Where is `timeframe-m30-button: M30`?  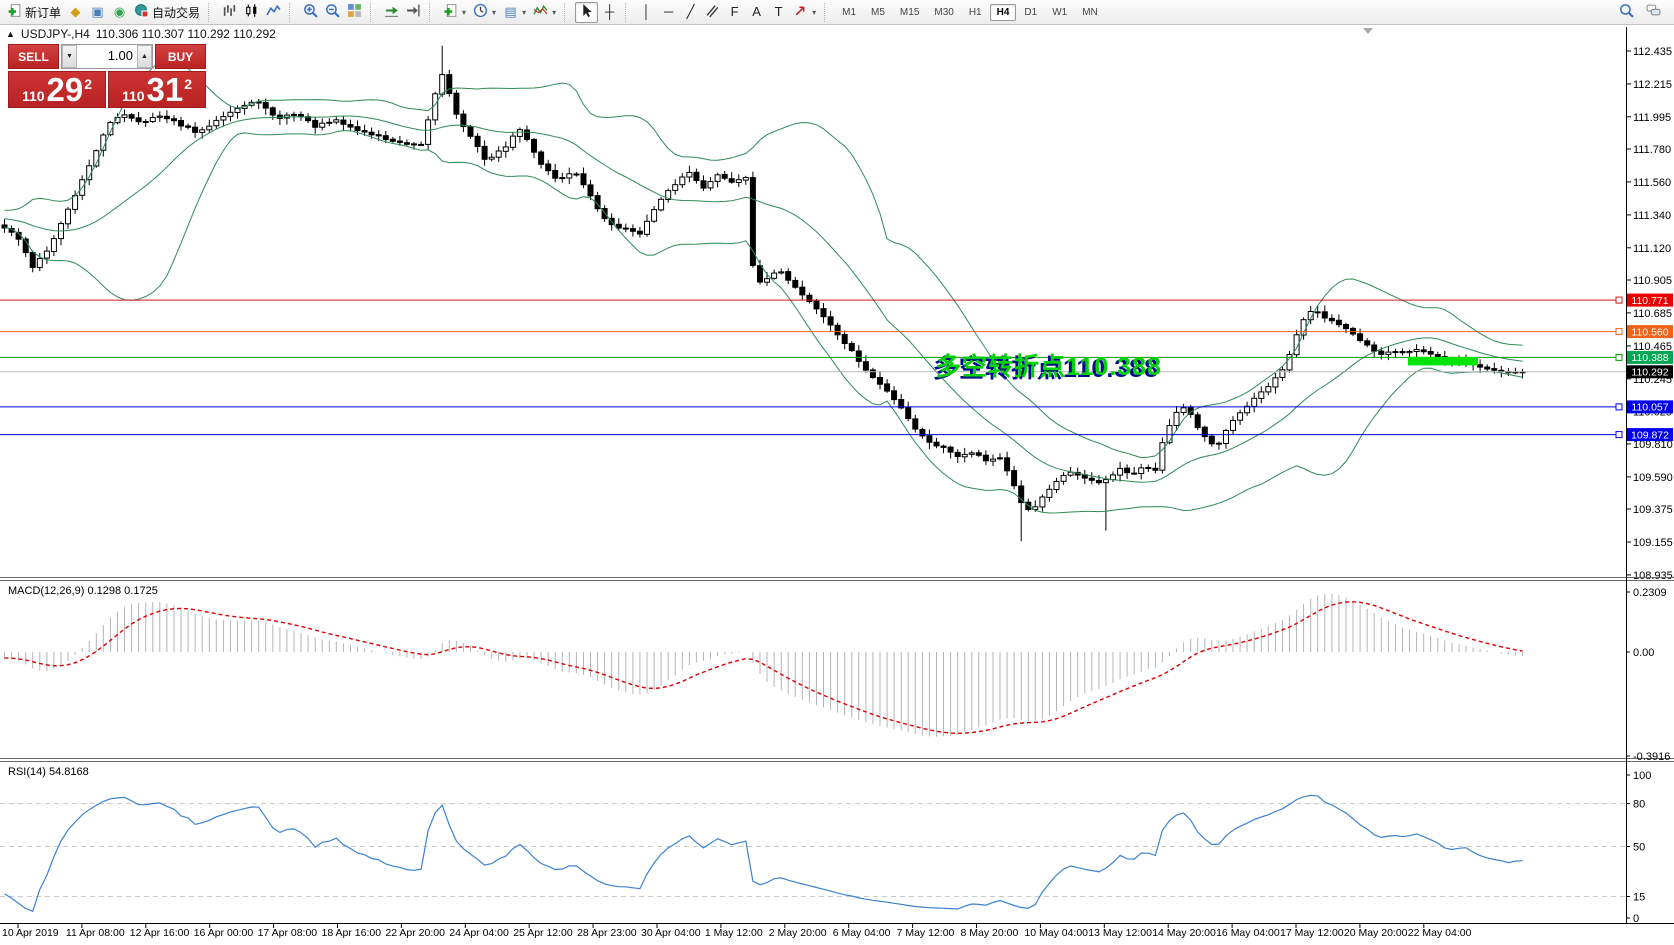
timeframe-m30-button: M30 is located at coordinates (944, 12).